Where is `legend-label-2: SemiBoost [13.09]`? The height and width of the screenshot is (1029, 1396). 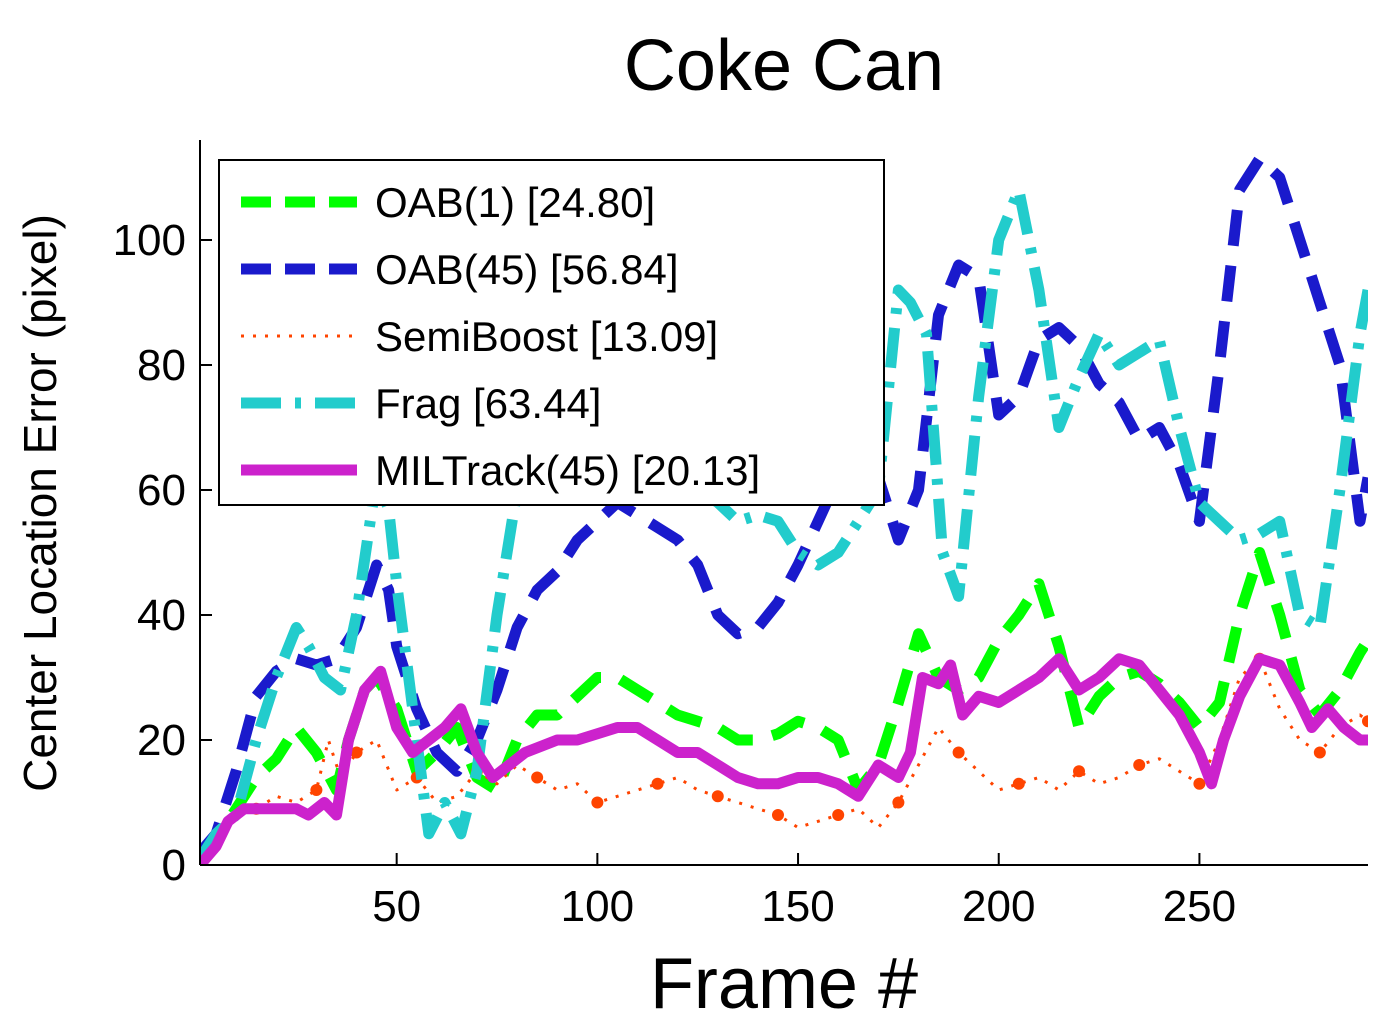 legend-label-2: SemiBoost [13.09] is located at coordinates (546, 336).